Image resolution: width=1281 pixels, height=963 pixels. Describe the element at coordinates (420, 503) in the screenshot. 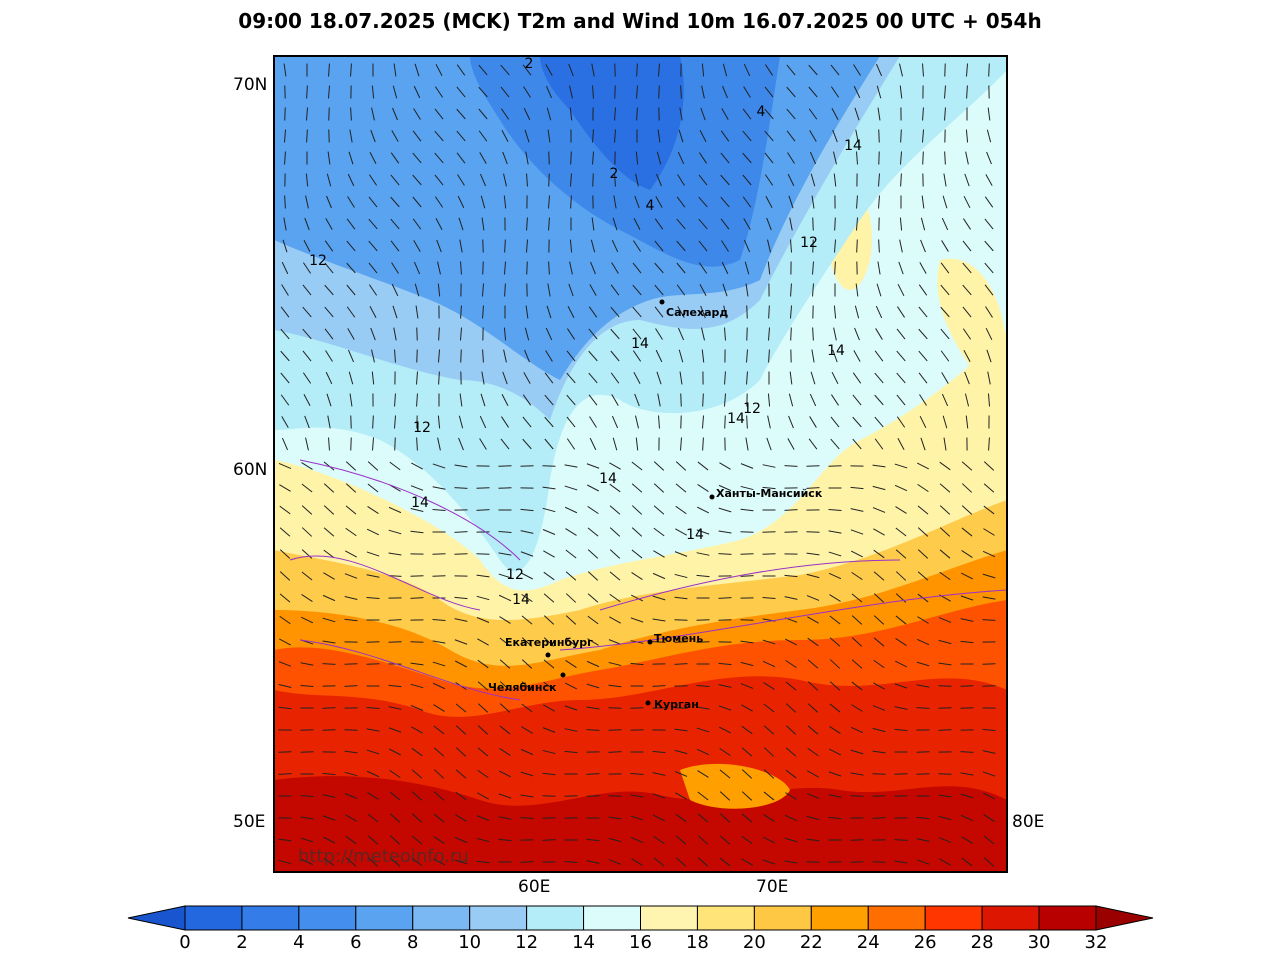

I see `contour-label: 14` at that location.